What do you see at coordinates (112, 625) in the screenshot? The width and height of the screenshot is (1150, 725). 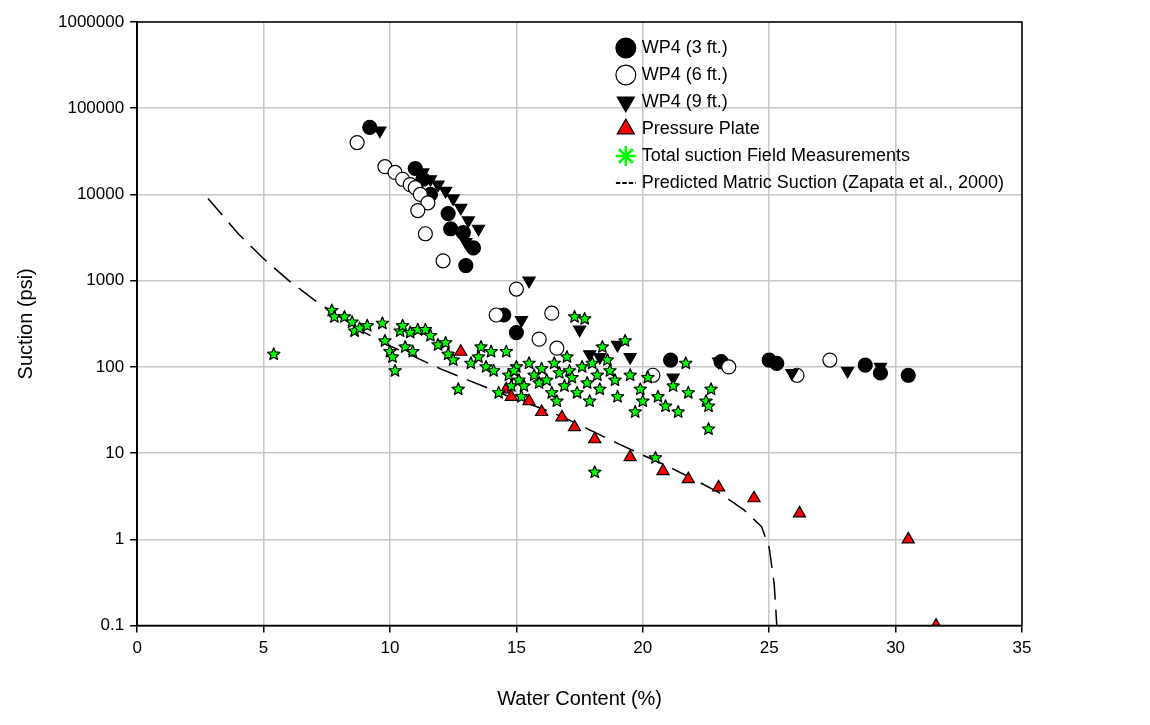 I see `y-tick-label: 0.1` at bounding box center [112, 625].